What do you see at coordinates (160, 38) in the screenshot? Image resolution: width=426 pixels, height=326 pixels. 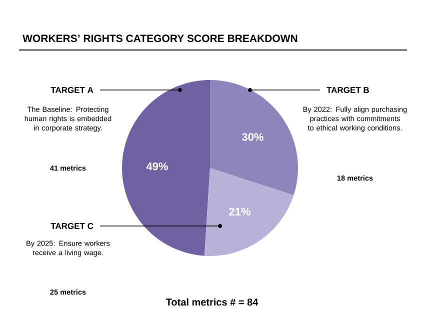 I see `chart-title: WORKERS’ RIGHTS CATEGORY SCORE BREAKDOWN` at bounding box center [160, 38].